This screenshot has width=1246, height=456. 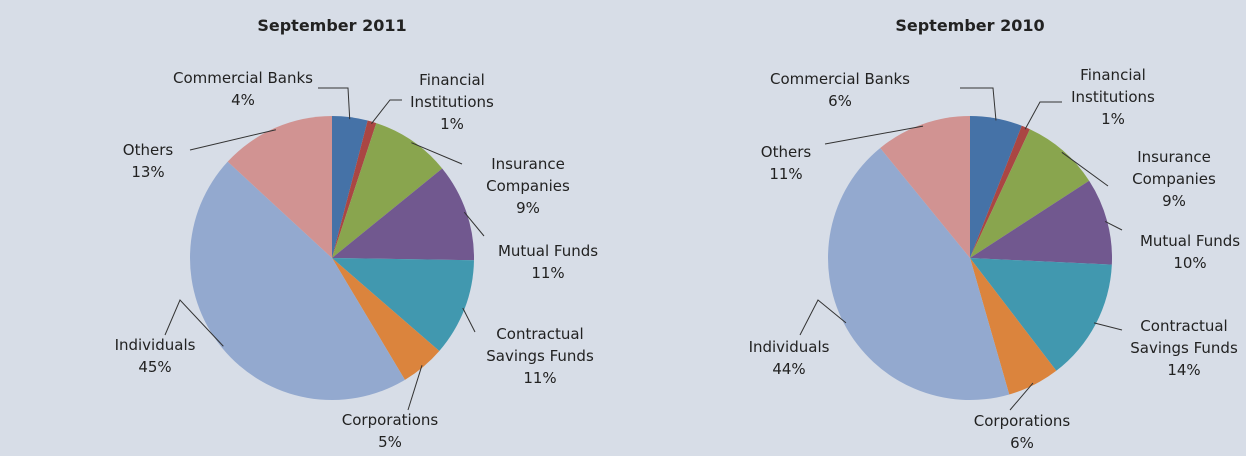 What do you see at coordinates (331, 25) in the screenshot?
I see `chart-title: September 2011` at bounding box center [331, 25].